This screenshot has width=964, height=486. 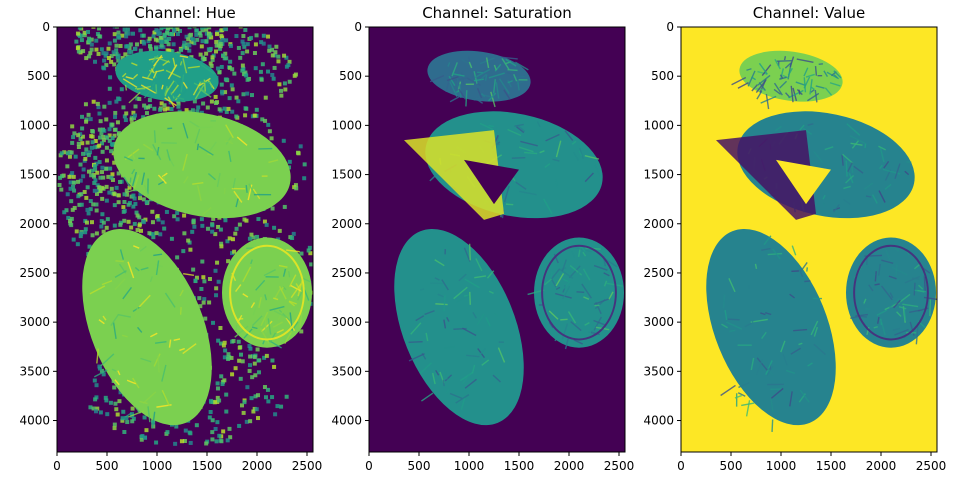 I want to click on x-tick-label: 500, so click(x=107, y=466).